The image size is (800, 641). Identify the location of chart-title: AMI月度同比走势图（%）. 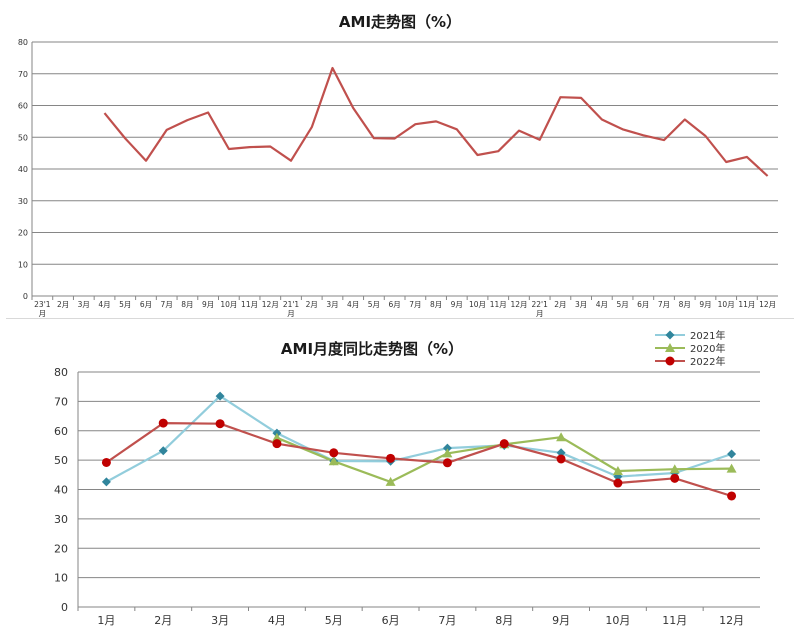
(372, 349).